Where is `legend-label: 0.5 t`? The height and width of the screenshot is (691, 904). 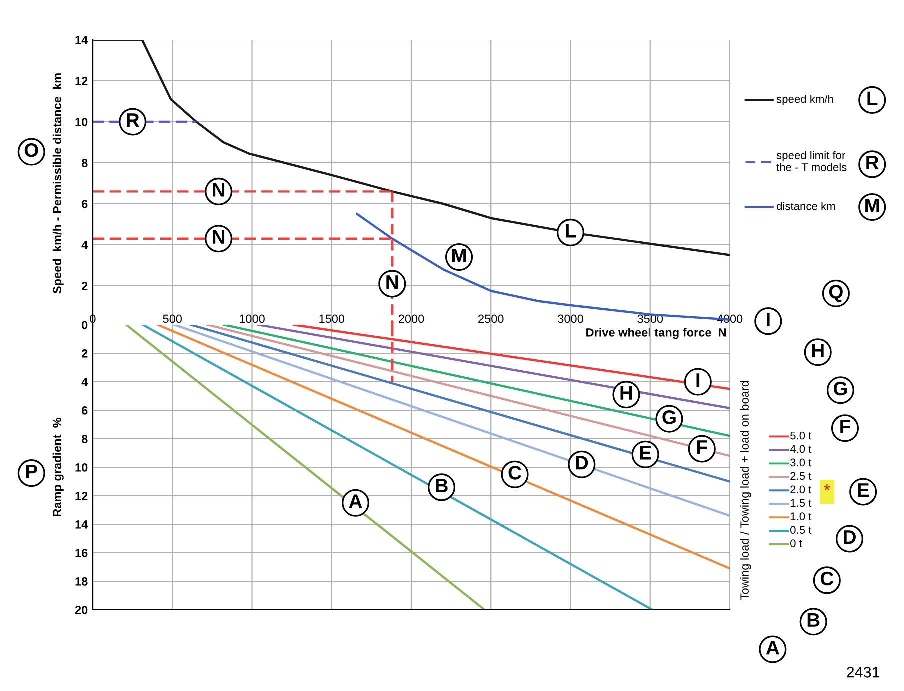 legend-label: 0.5 t is located at coordinates (801, 530).